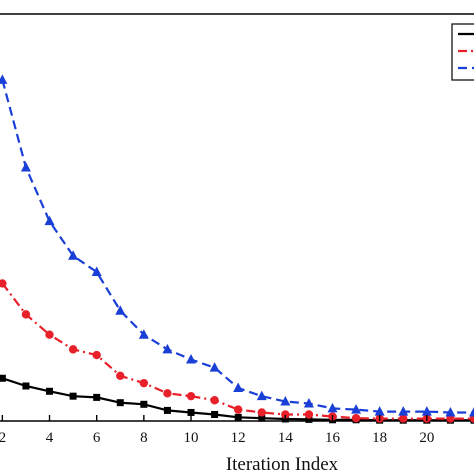 The image size is (474, 474). I want to click on x-ticks: 2 4 6 8 10 12 14 16 18 20, so click(217, 430).